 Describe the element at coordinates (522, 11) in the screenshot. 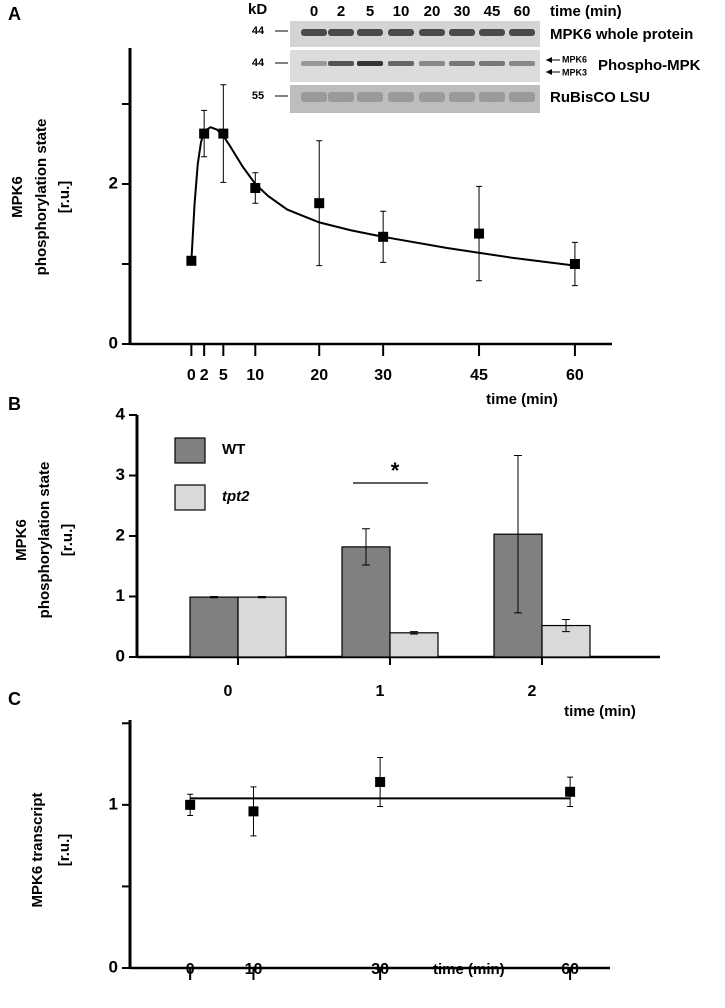

I see `lane-label: 60` at that location.